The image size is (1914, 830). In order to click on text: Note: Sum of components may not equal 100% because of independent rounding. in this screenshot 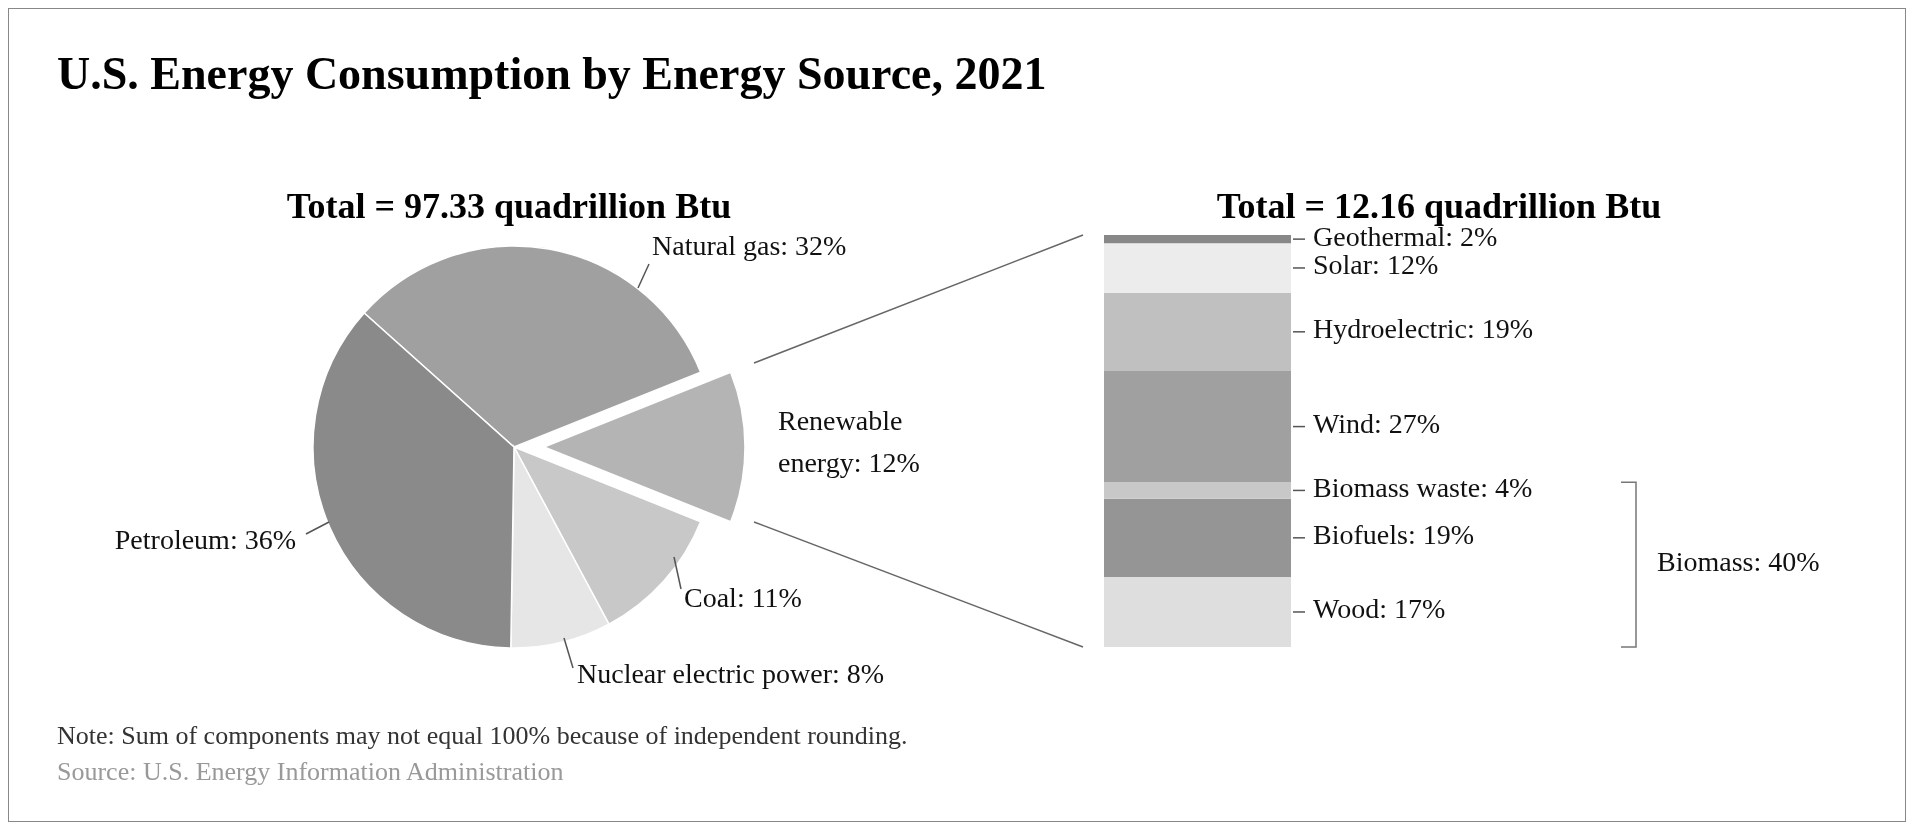, I will do `click(482, 736)`.